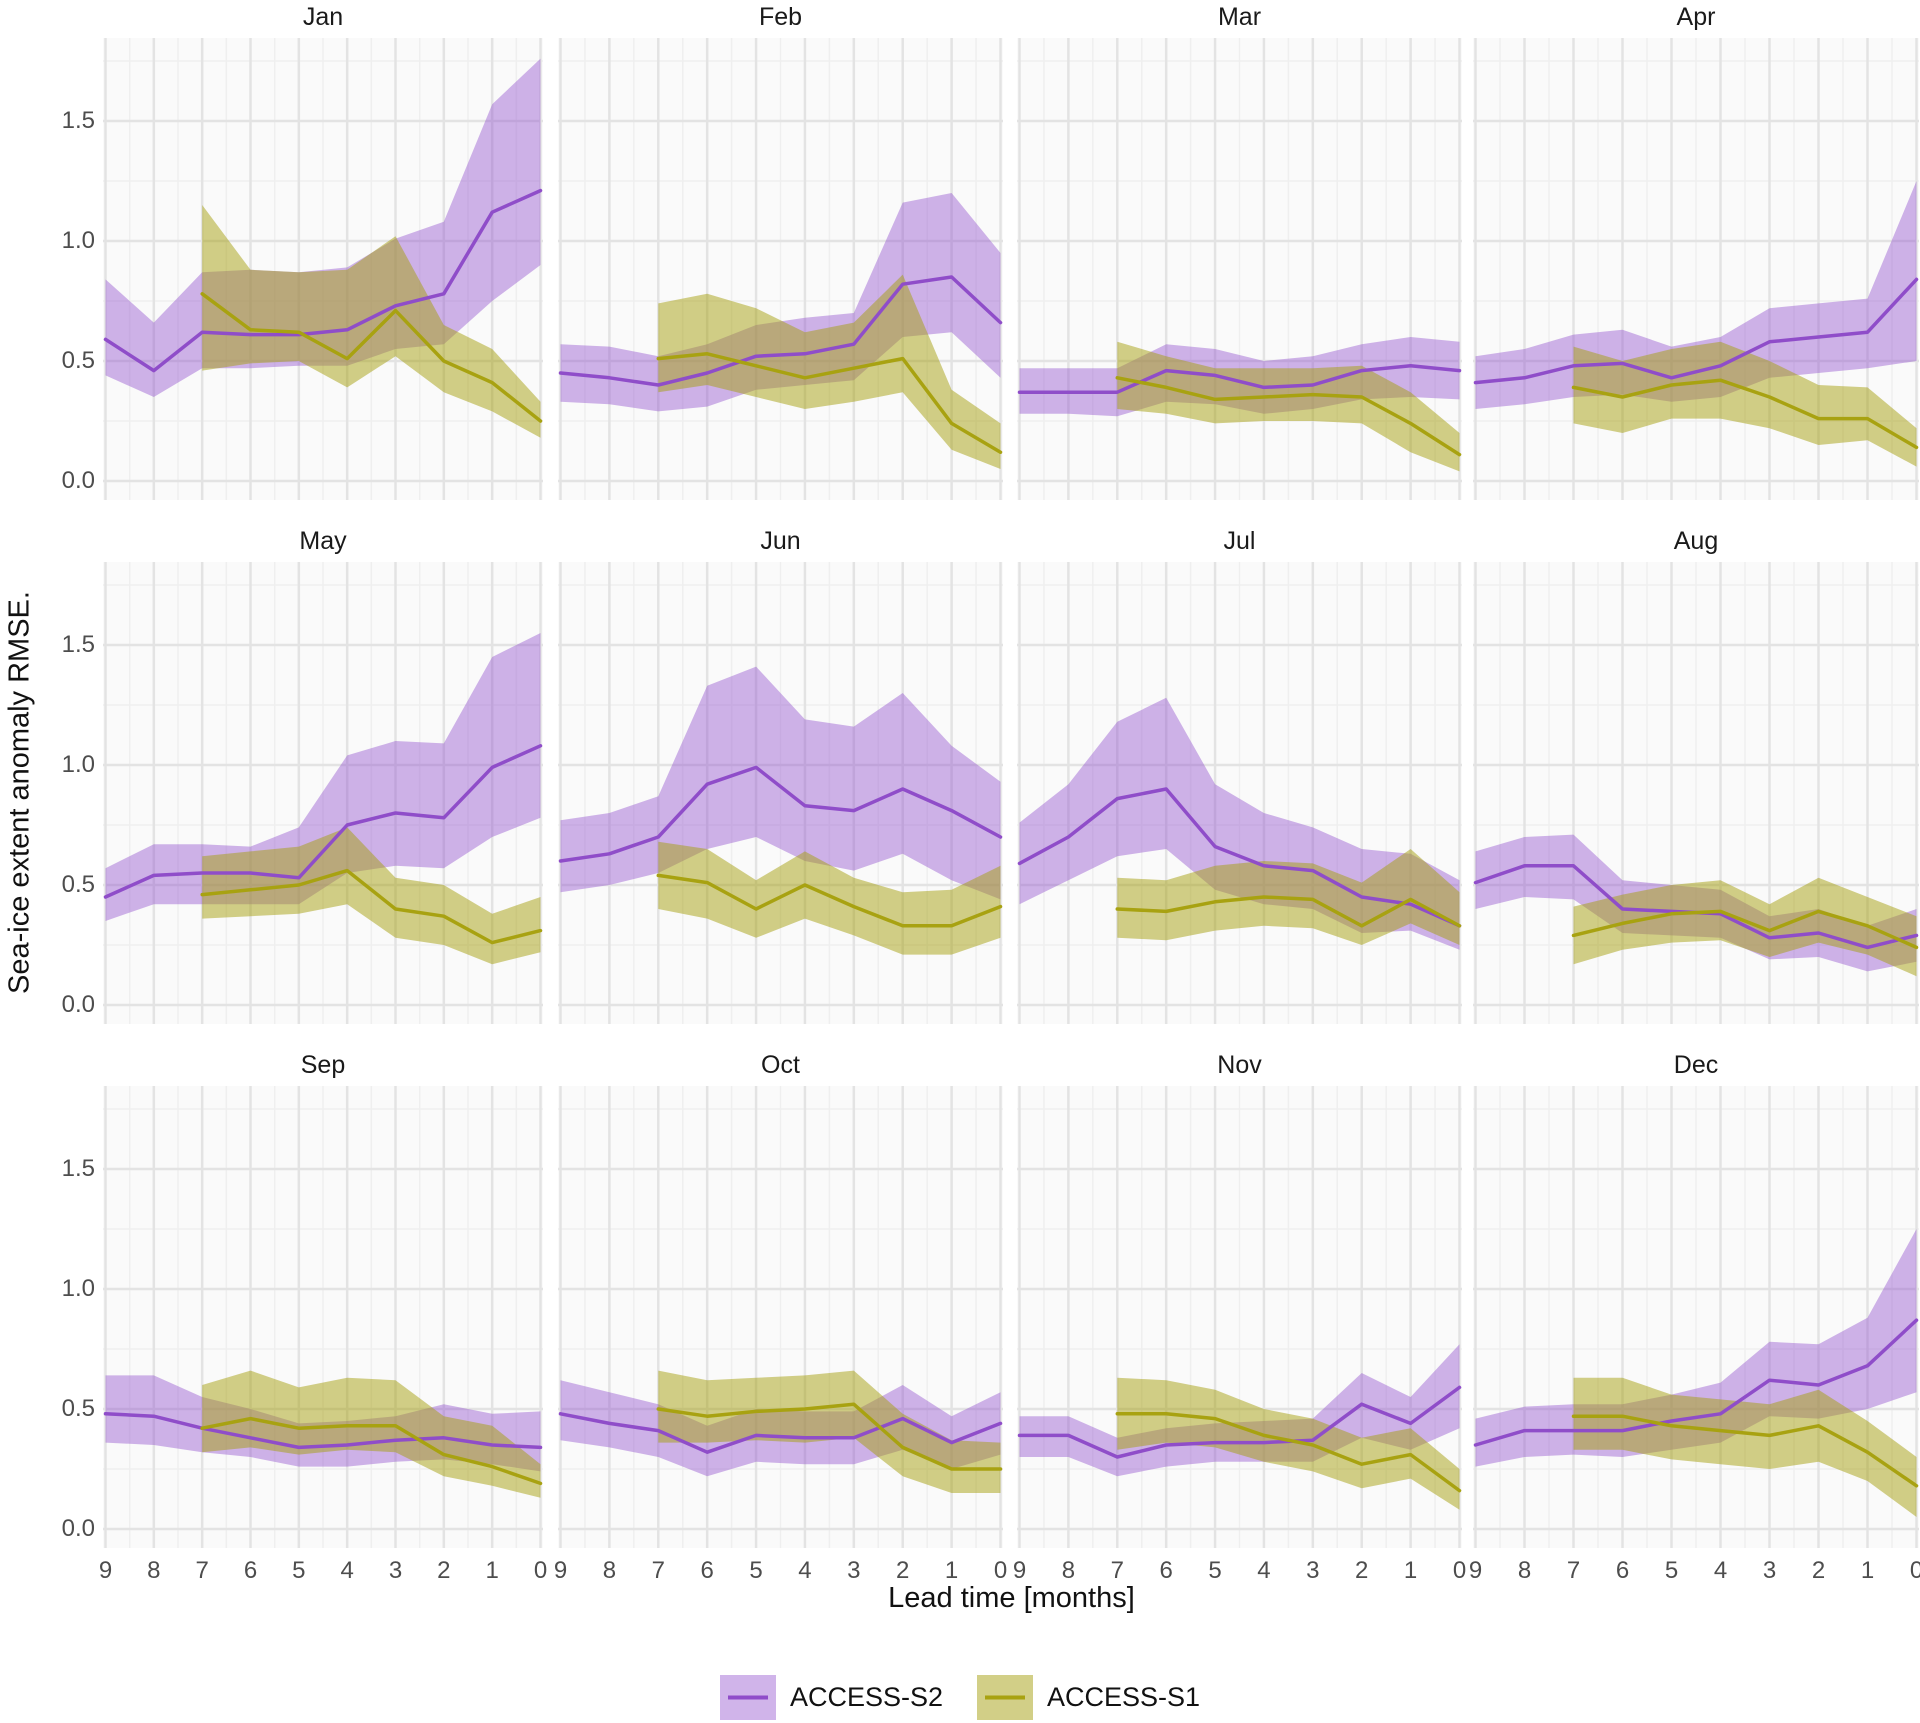  Describe the element at coordinates (323, 793) in the screenshot. I see `facet-panel-may` at that location.